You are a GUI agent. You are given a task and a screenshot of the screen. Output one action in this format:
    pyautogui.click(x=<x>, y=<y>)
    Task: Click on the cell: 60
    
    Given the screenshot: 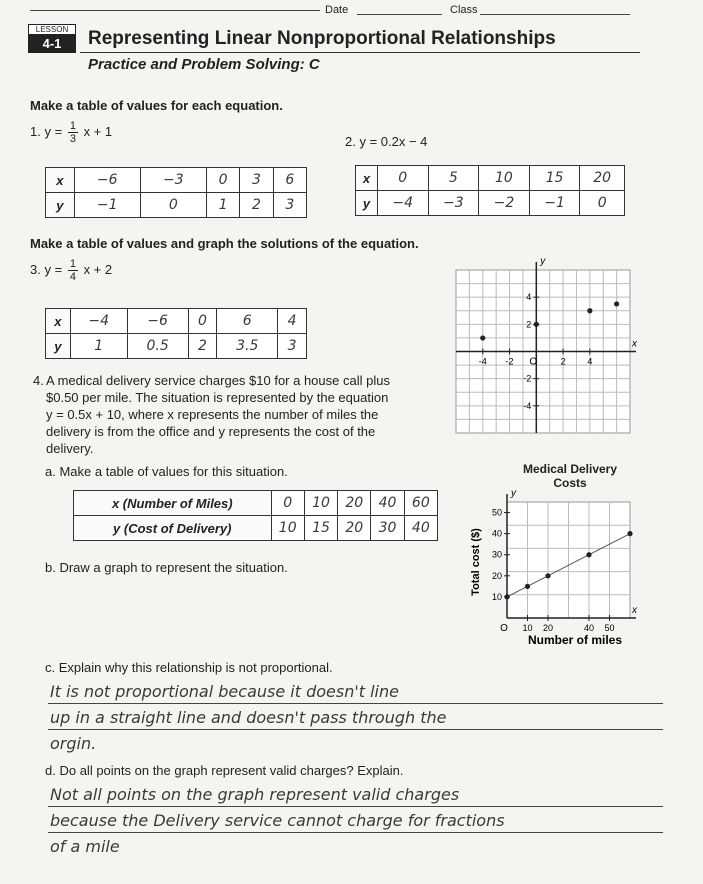 What is the action you would take?
    pyautogui.click(x=421, y=503)
    